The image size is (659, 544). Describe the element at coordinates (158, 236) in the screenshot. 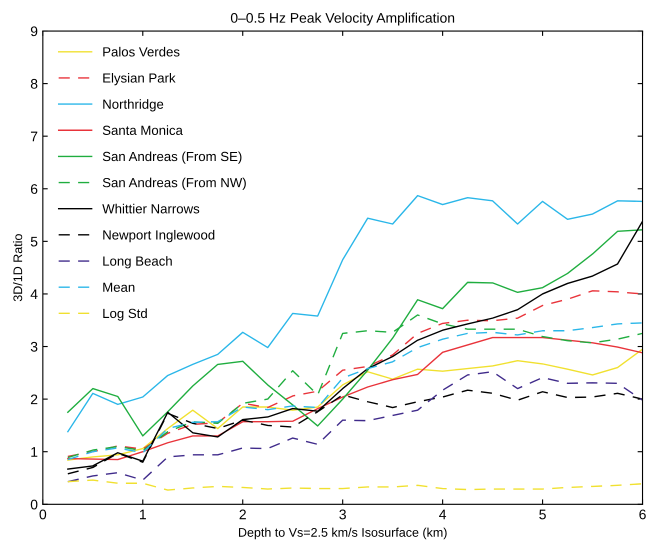

I see `legend-label: Newport Inglewood` at that location.